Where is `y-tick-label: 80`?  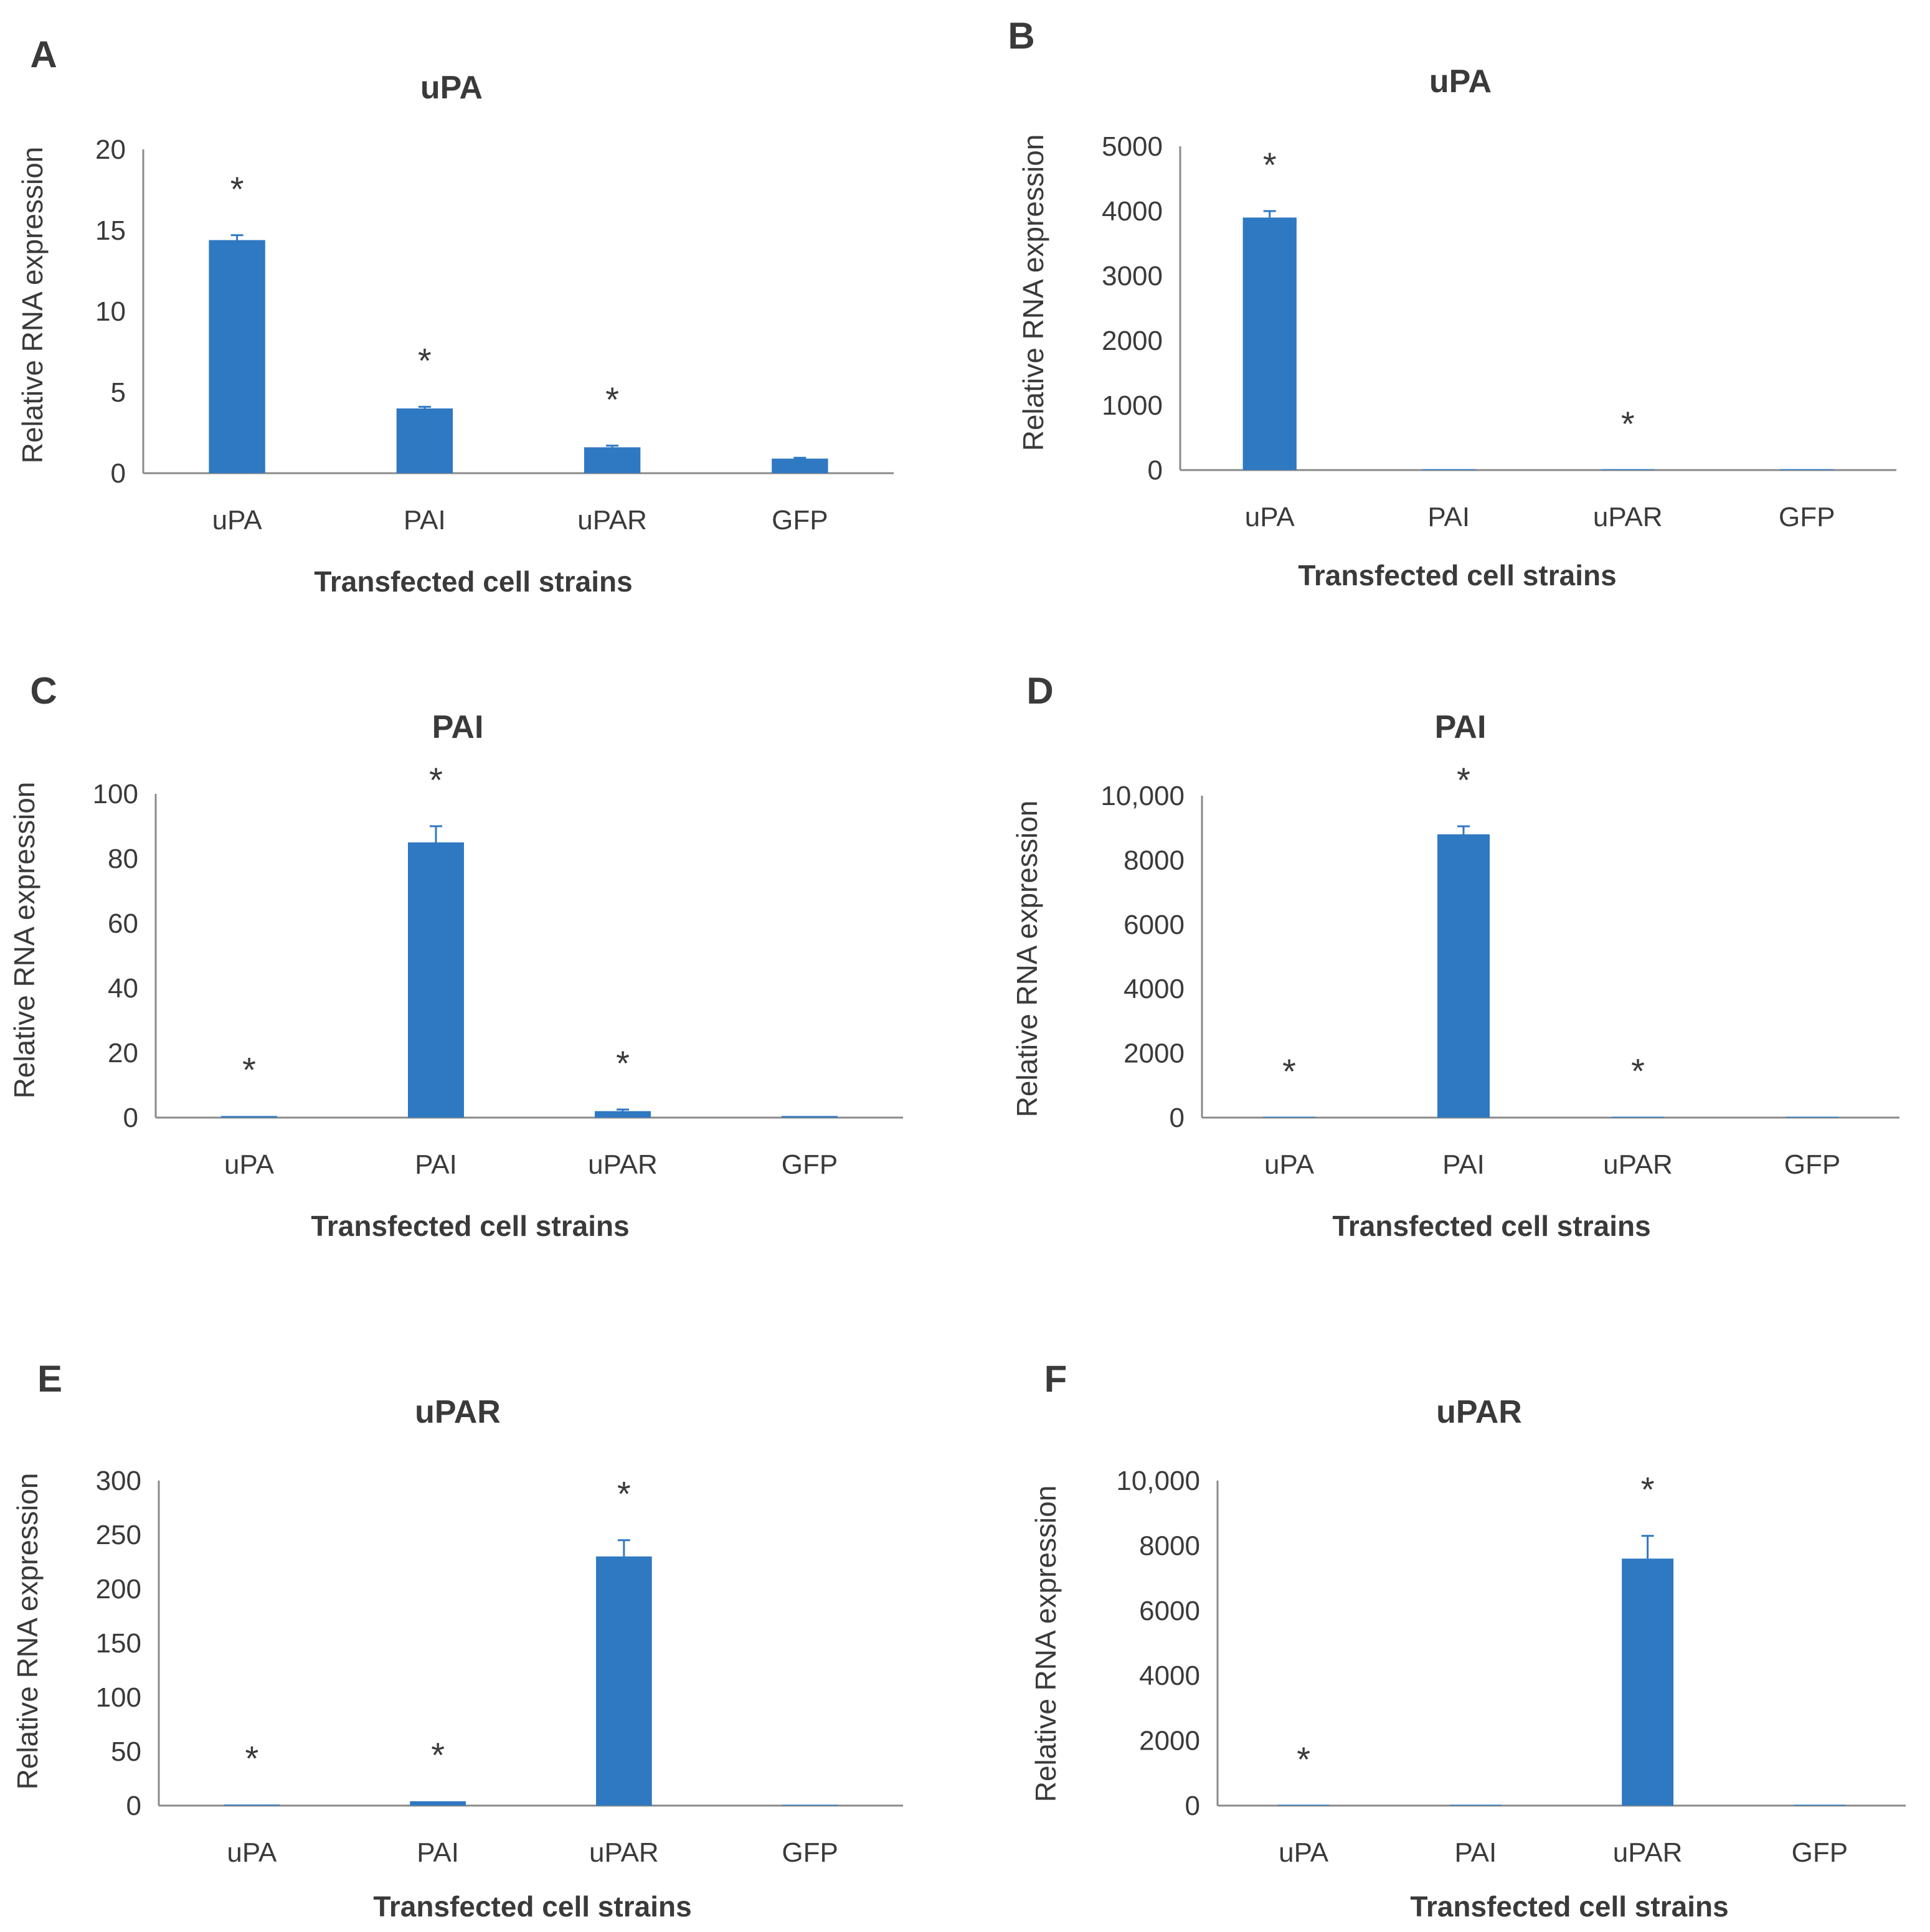
y-tick-label: 80 is located at coordinates (123, 859).